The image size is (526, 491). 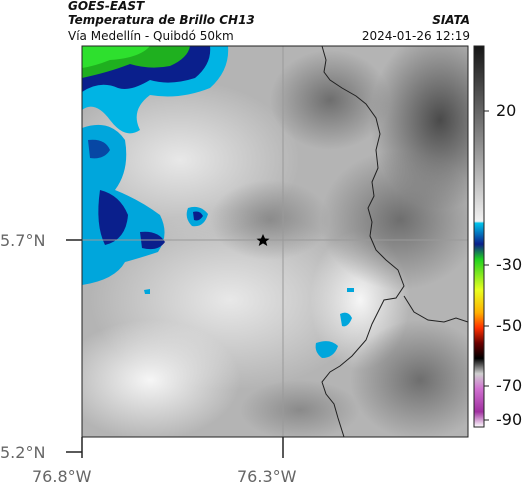 What do you see at coordinates (509, 419) in the screenshot?
I see `colorbar-label: -90` at bounding box center [509, 419].